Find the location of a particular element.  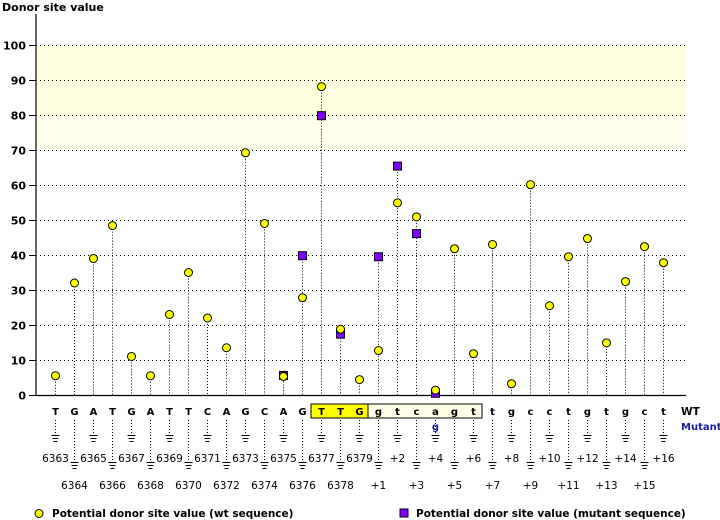

position-label: 6367 is located at coordinates (131, 459).